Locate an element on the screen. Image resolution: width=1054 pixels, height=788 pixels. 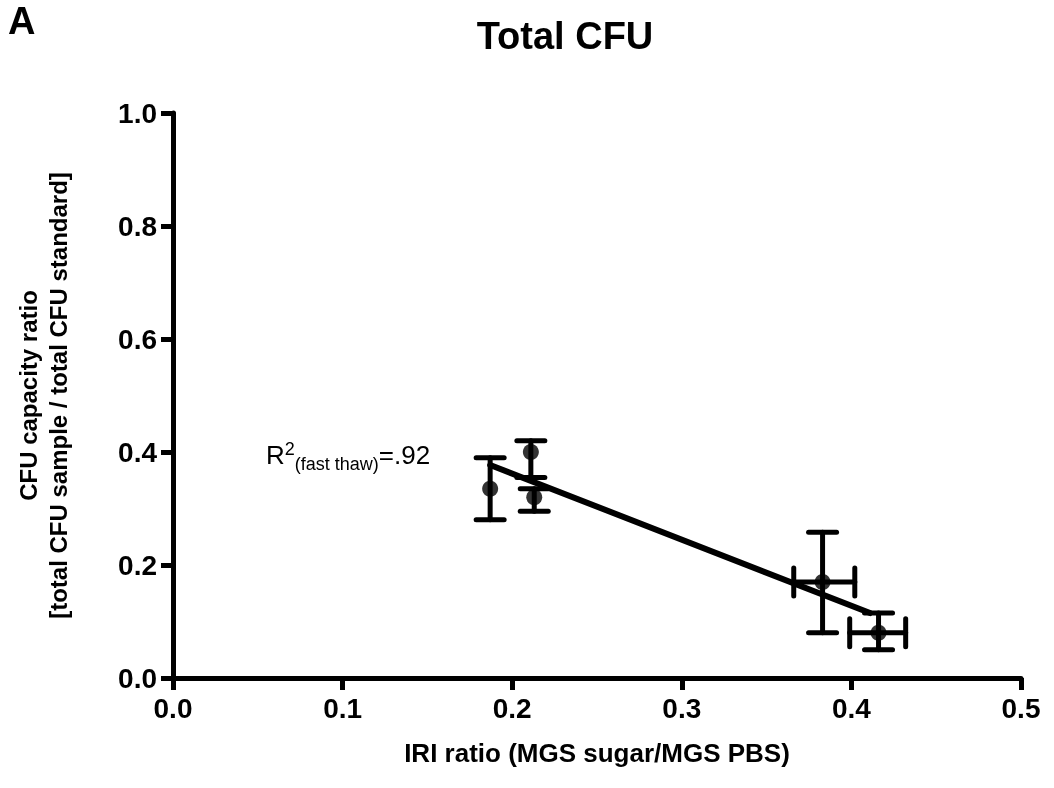
x-tick-label: 0.4 is located at coordinates (851, 708).